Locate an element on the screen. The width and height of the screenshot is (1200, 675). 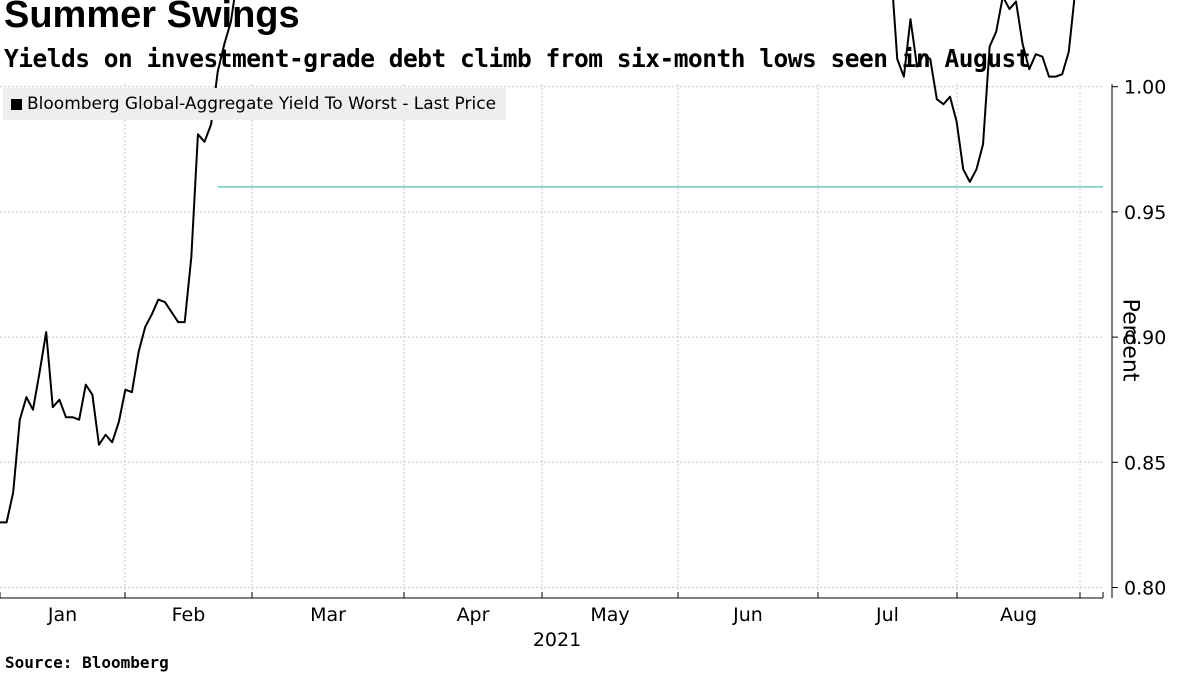
y-axis-label: Percent is located at coordinates (1130, 340).